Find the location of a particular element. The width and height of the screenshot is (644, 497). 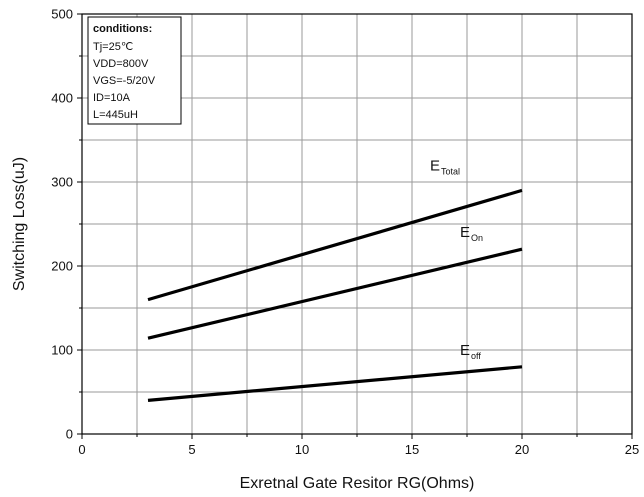

y-tick-label: 200 is located at coordinates (62, 266).